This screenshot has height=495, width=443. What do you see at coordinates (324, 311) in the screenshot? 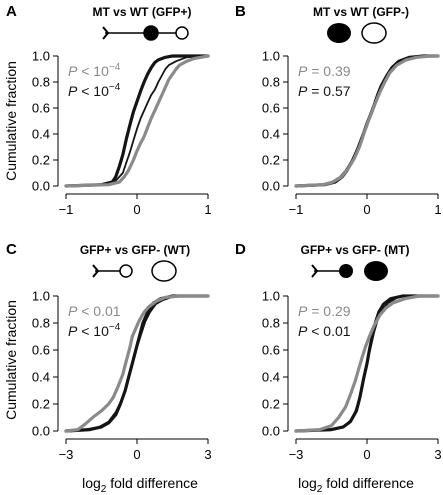
I see `p-value-label: P = 0.29` at bounding box center [324, 311].